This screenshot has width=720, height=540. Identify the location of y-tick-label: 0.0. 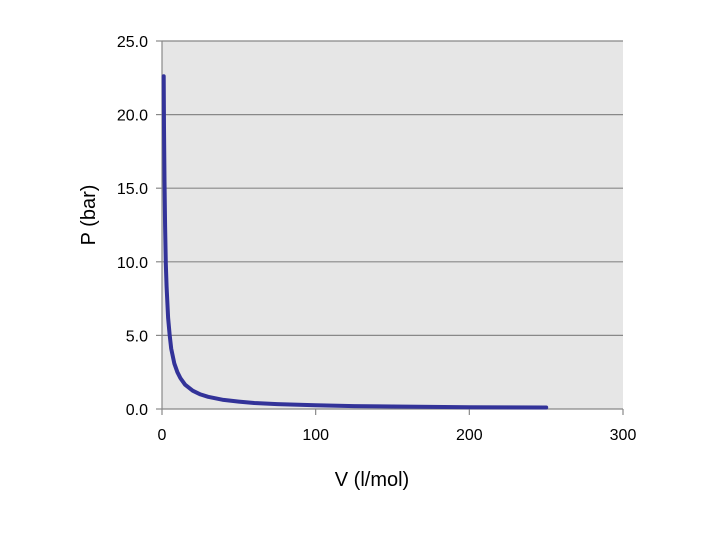
(137, 410).